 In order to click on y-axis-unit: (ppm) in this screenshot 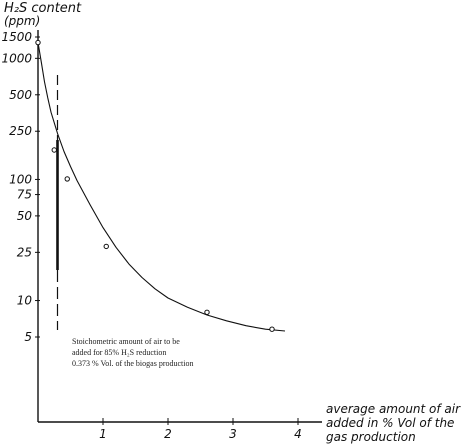, I will do `click(22, 21)`.